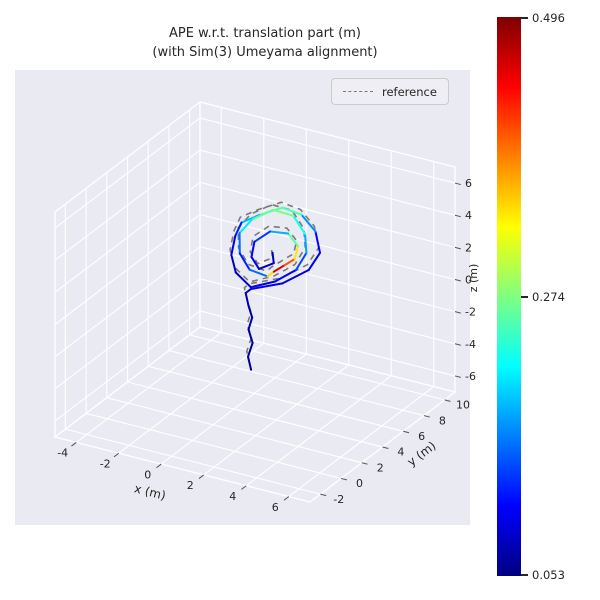 The width and height of the screenshot is (600, 600). Describe the element at coordinates (359, 483) in the screenshot. I see `y-tick-label: 0` at that location.